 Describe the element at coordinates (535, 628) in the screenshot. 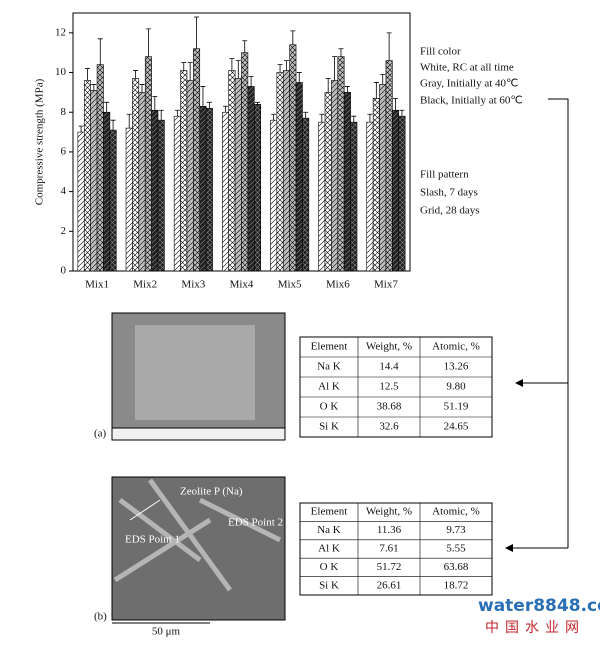

I see `watermark-name: 中国水业网` at that location.